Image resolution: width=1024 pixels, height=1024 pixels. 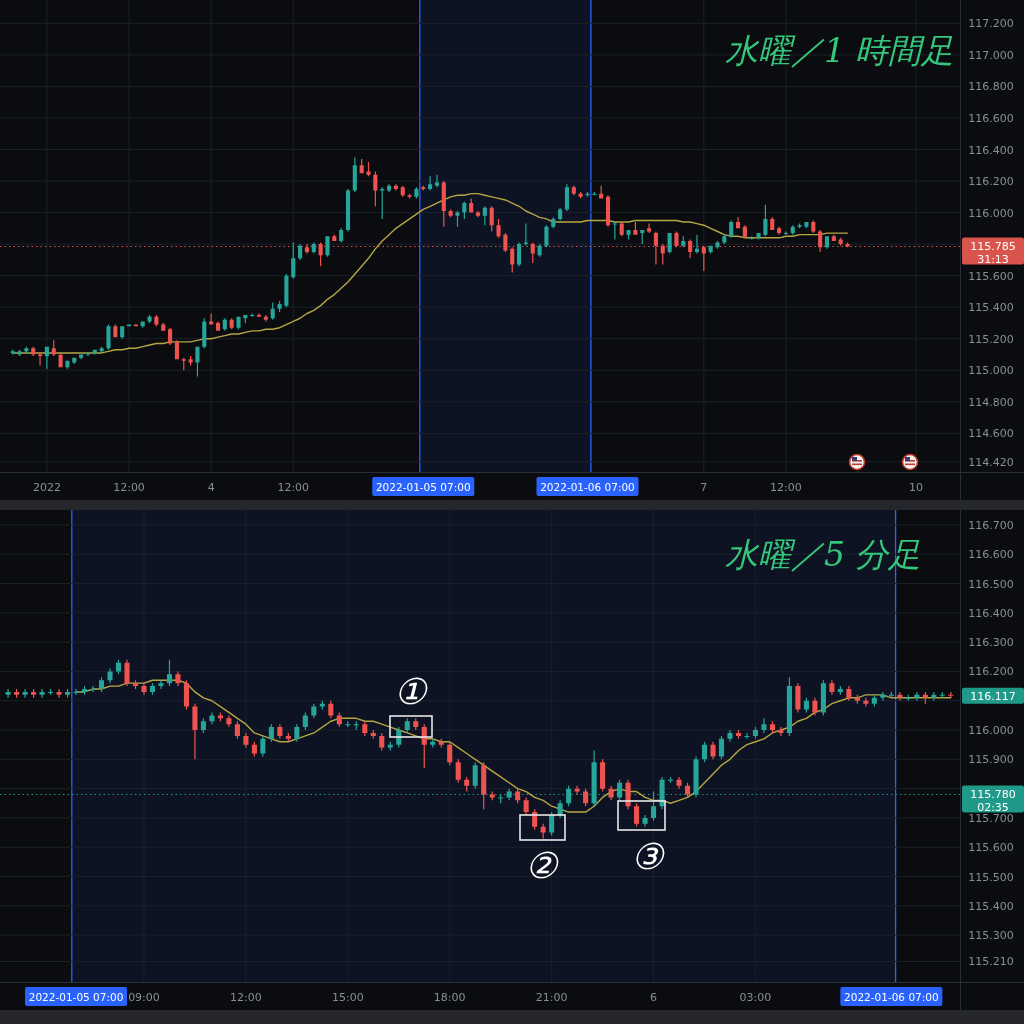 I want to click on ref-line-label: 115.785 31:13, so click(x=993, y=253).